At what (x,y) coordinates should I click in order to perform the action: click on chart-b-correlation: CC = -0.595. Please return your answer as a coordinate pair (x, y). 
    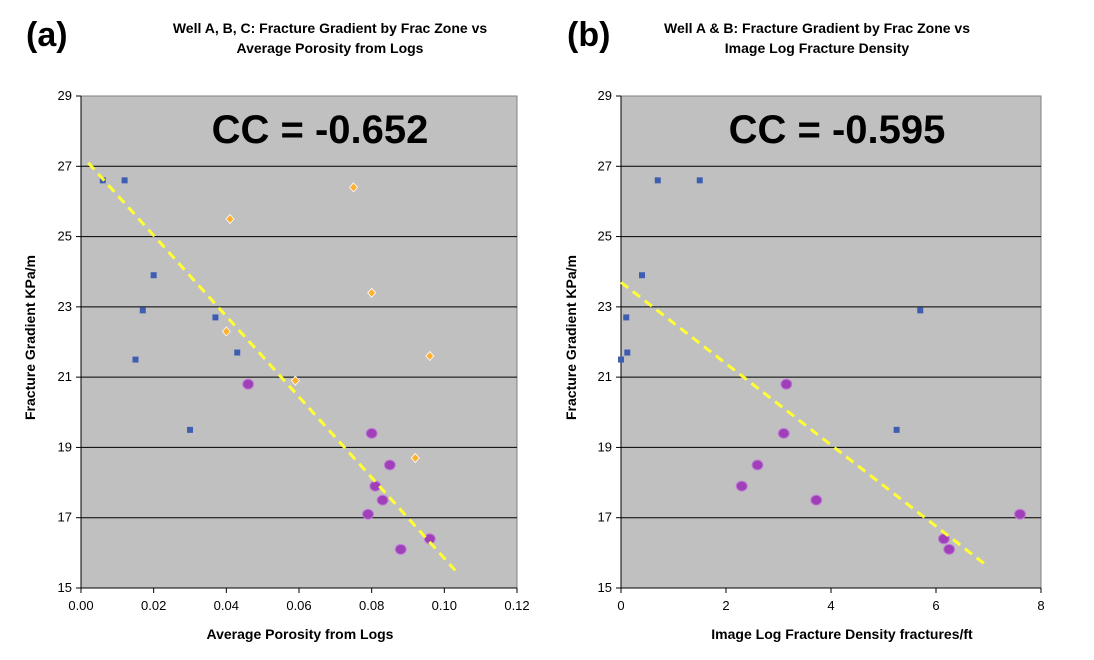
    Looking at the image, I should click on (837, 130).